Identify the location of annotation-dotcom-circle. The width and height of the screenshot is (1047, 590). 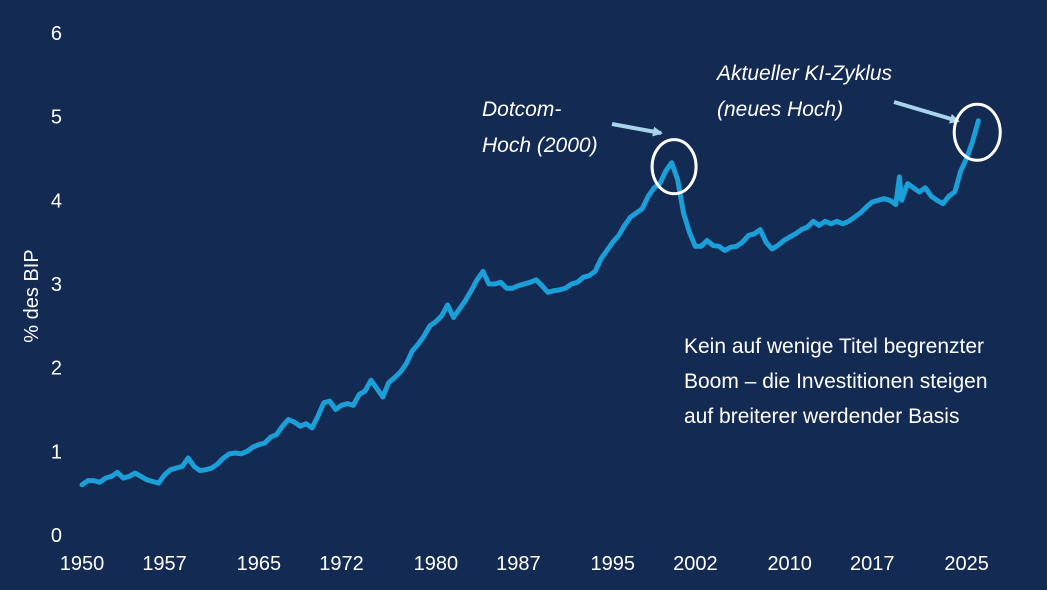
(674, 167).